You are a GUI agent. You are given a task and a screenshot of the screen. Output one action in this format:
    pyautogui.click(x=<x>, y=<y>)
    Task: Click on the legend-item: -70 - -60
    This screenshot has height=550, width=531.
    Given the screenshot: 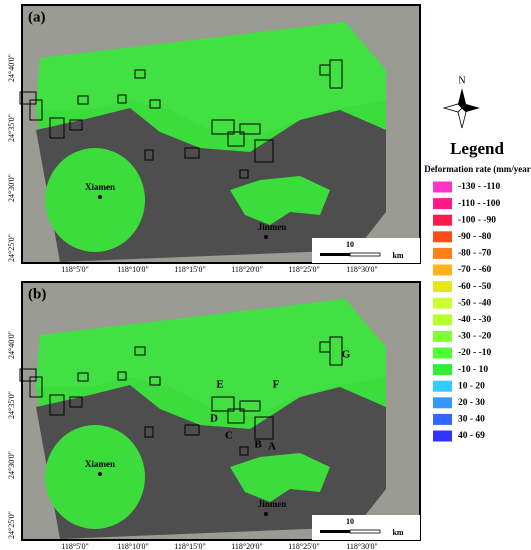 What is the action you would take?
    pyautogui.click(x=474, y=270)
    